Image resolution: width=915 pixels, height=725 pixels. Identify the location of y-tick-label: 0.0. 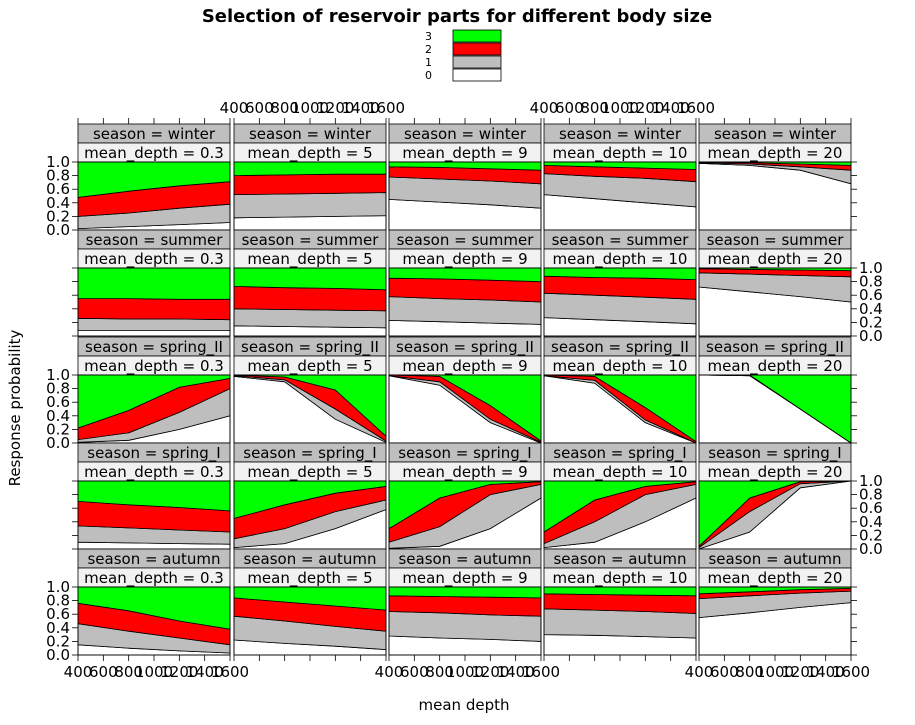
(871, 549).